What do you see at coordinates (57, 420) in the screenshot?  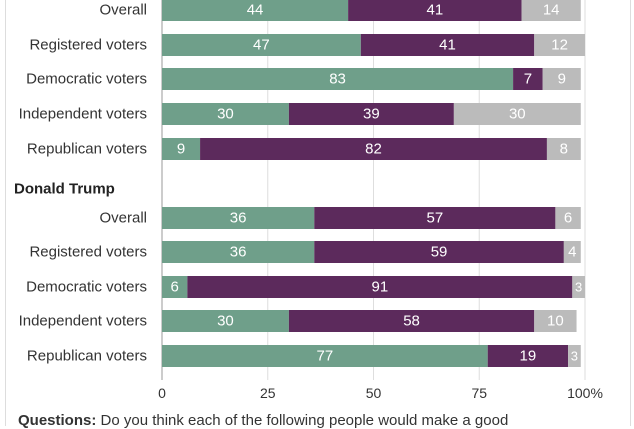 I see `footnote-label: Questions:` at bounding box center [57, 420].